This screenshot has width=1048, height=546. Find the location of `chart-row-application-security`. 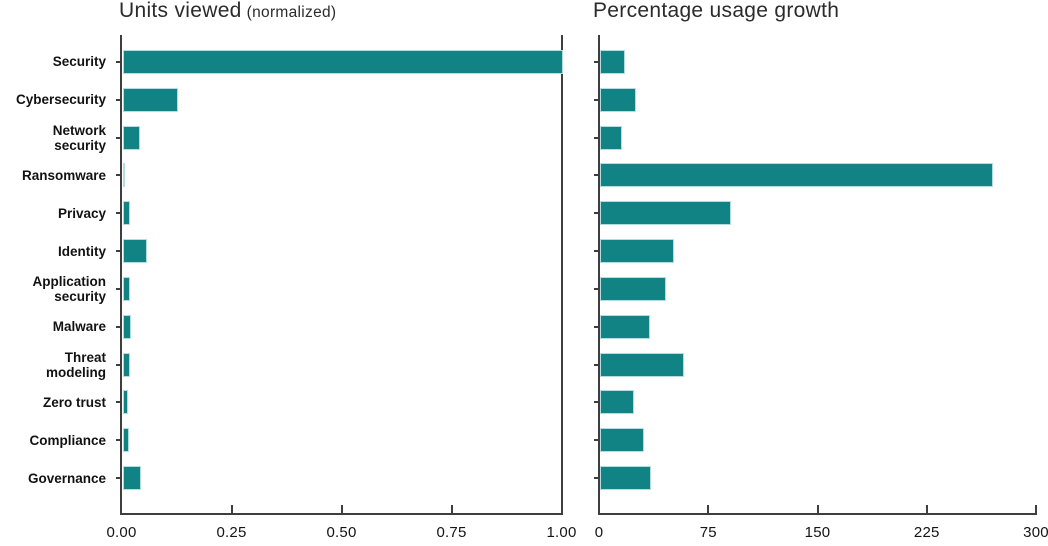

chart-row-application-security is located at coordinates (818, 289).